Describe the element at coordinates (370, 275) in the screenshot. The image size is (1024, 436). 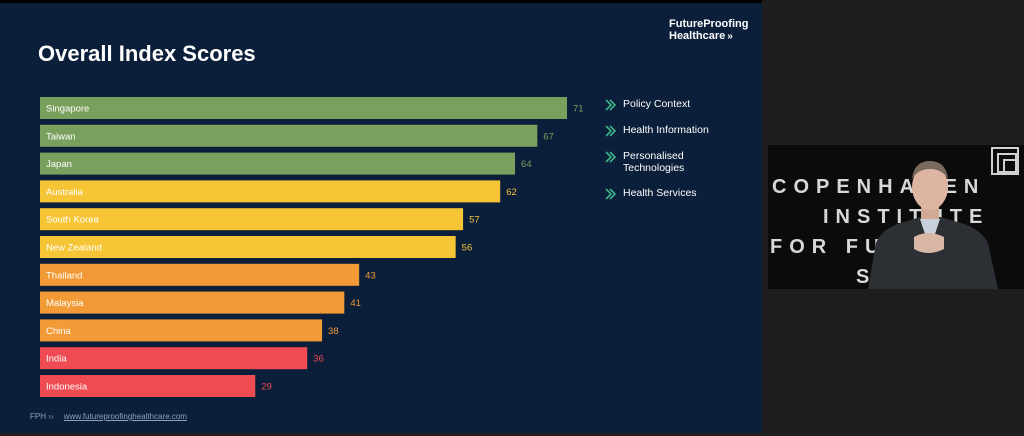
I see `bar-value-label: 43` at that location.